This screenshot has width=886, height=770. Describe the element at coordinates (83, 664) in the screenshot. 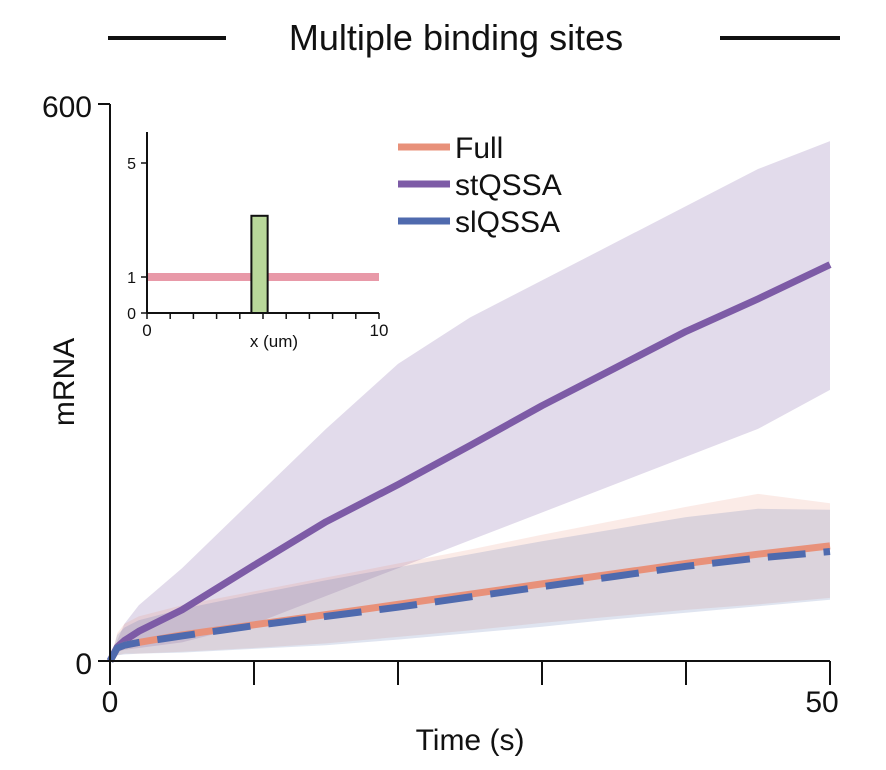

I see `y-tick-label-0: 0` at that location.